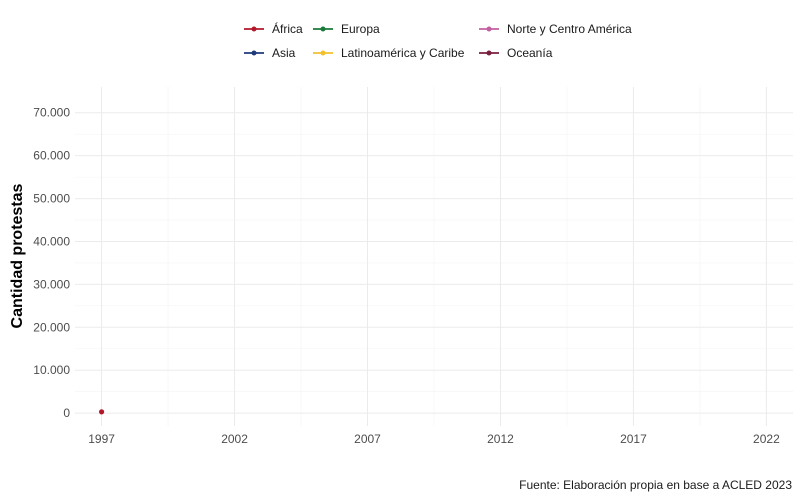 The width and height of the screenshot is (800, 500). What do you see at coordinates (633, 439) in the screenshot?
I see `x-tick-label: 2017` at bounding box center [633, 439].